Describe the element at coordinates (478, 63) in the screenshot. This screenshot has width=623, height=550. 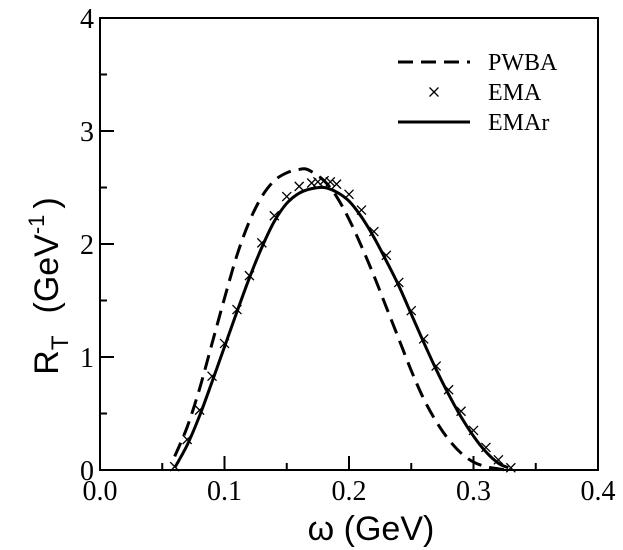
I see `legend-entry-pwba: PWBA` at that location.